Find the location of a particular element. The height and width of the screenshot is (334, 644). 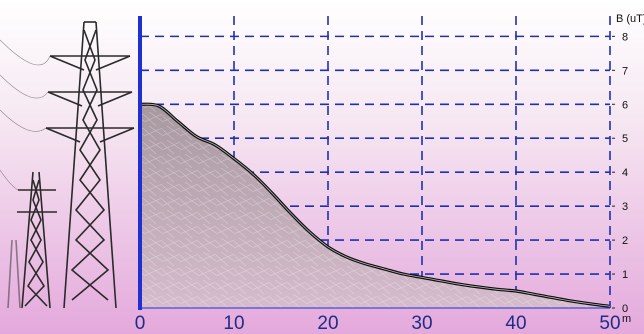

y-tick-label: 0 is located at coordinates (625, 309).